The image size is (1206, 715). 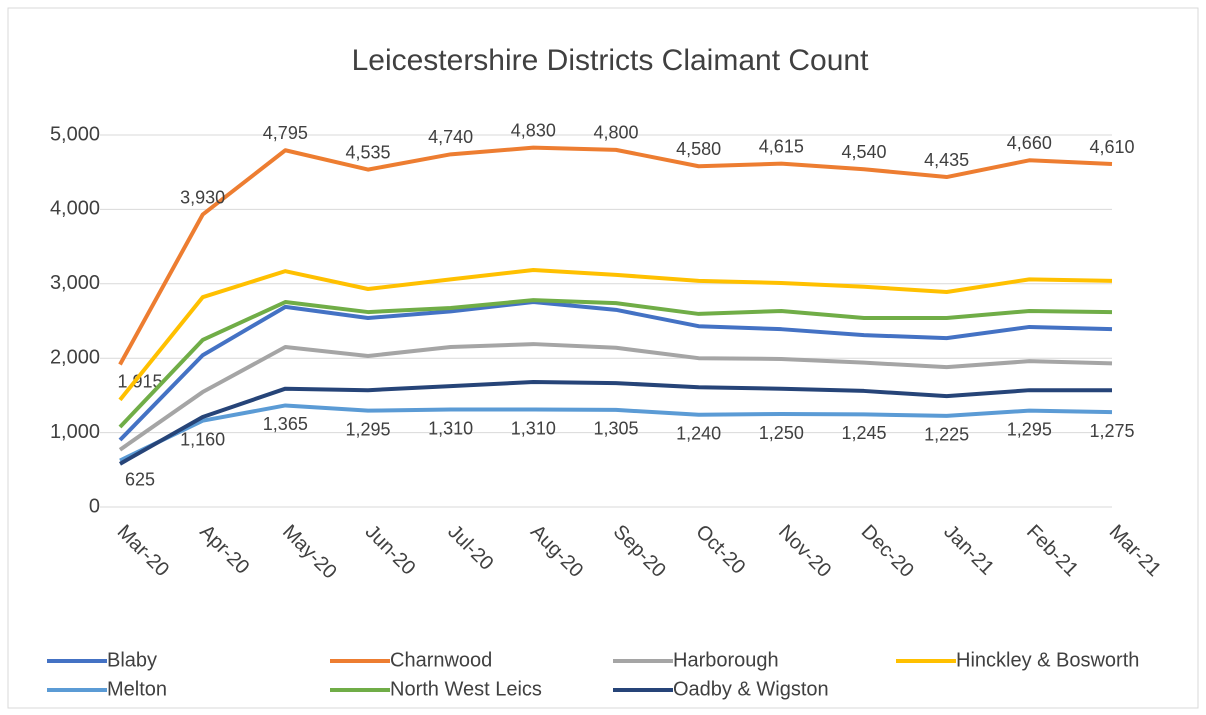 What do you see at coordinates (1029, 143) in the screenshot?
I see `data-label: 4,660` at bounding box center [1029, 143].